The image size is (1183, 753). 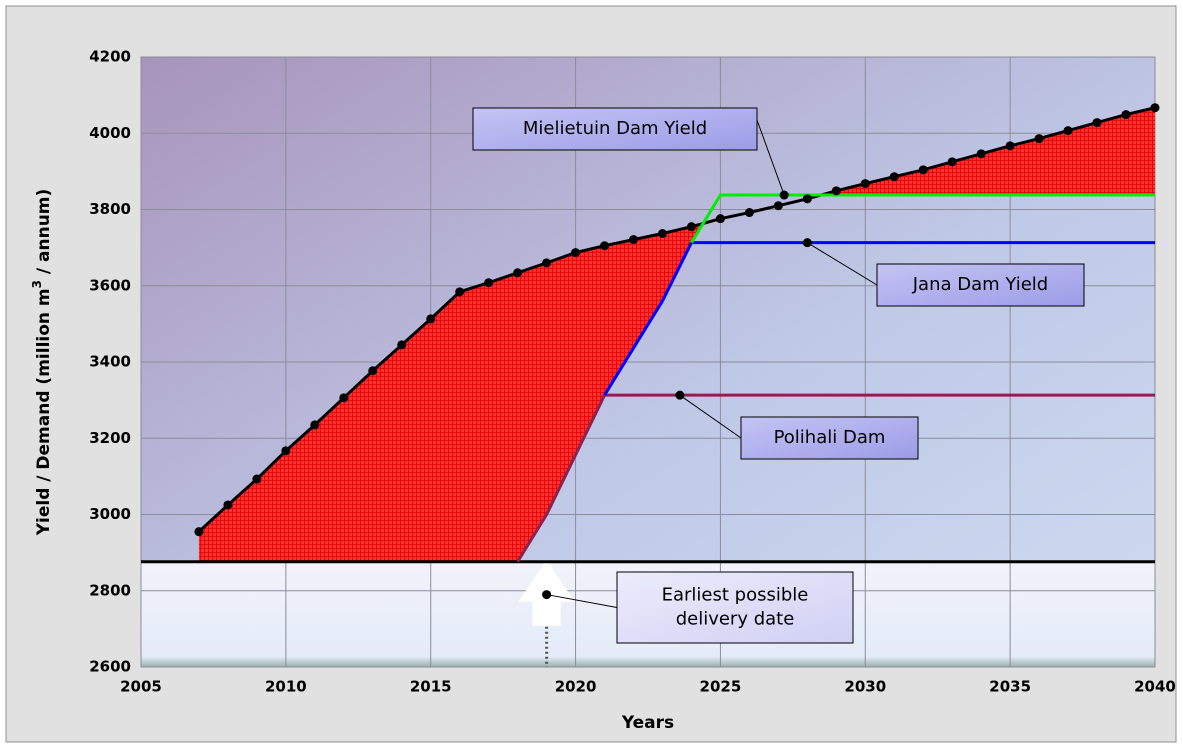 I want to click on y-axis-label-sup: 3, so click(x=37, y=284).